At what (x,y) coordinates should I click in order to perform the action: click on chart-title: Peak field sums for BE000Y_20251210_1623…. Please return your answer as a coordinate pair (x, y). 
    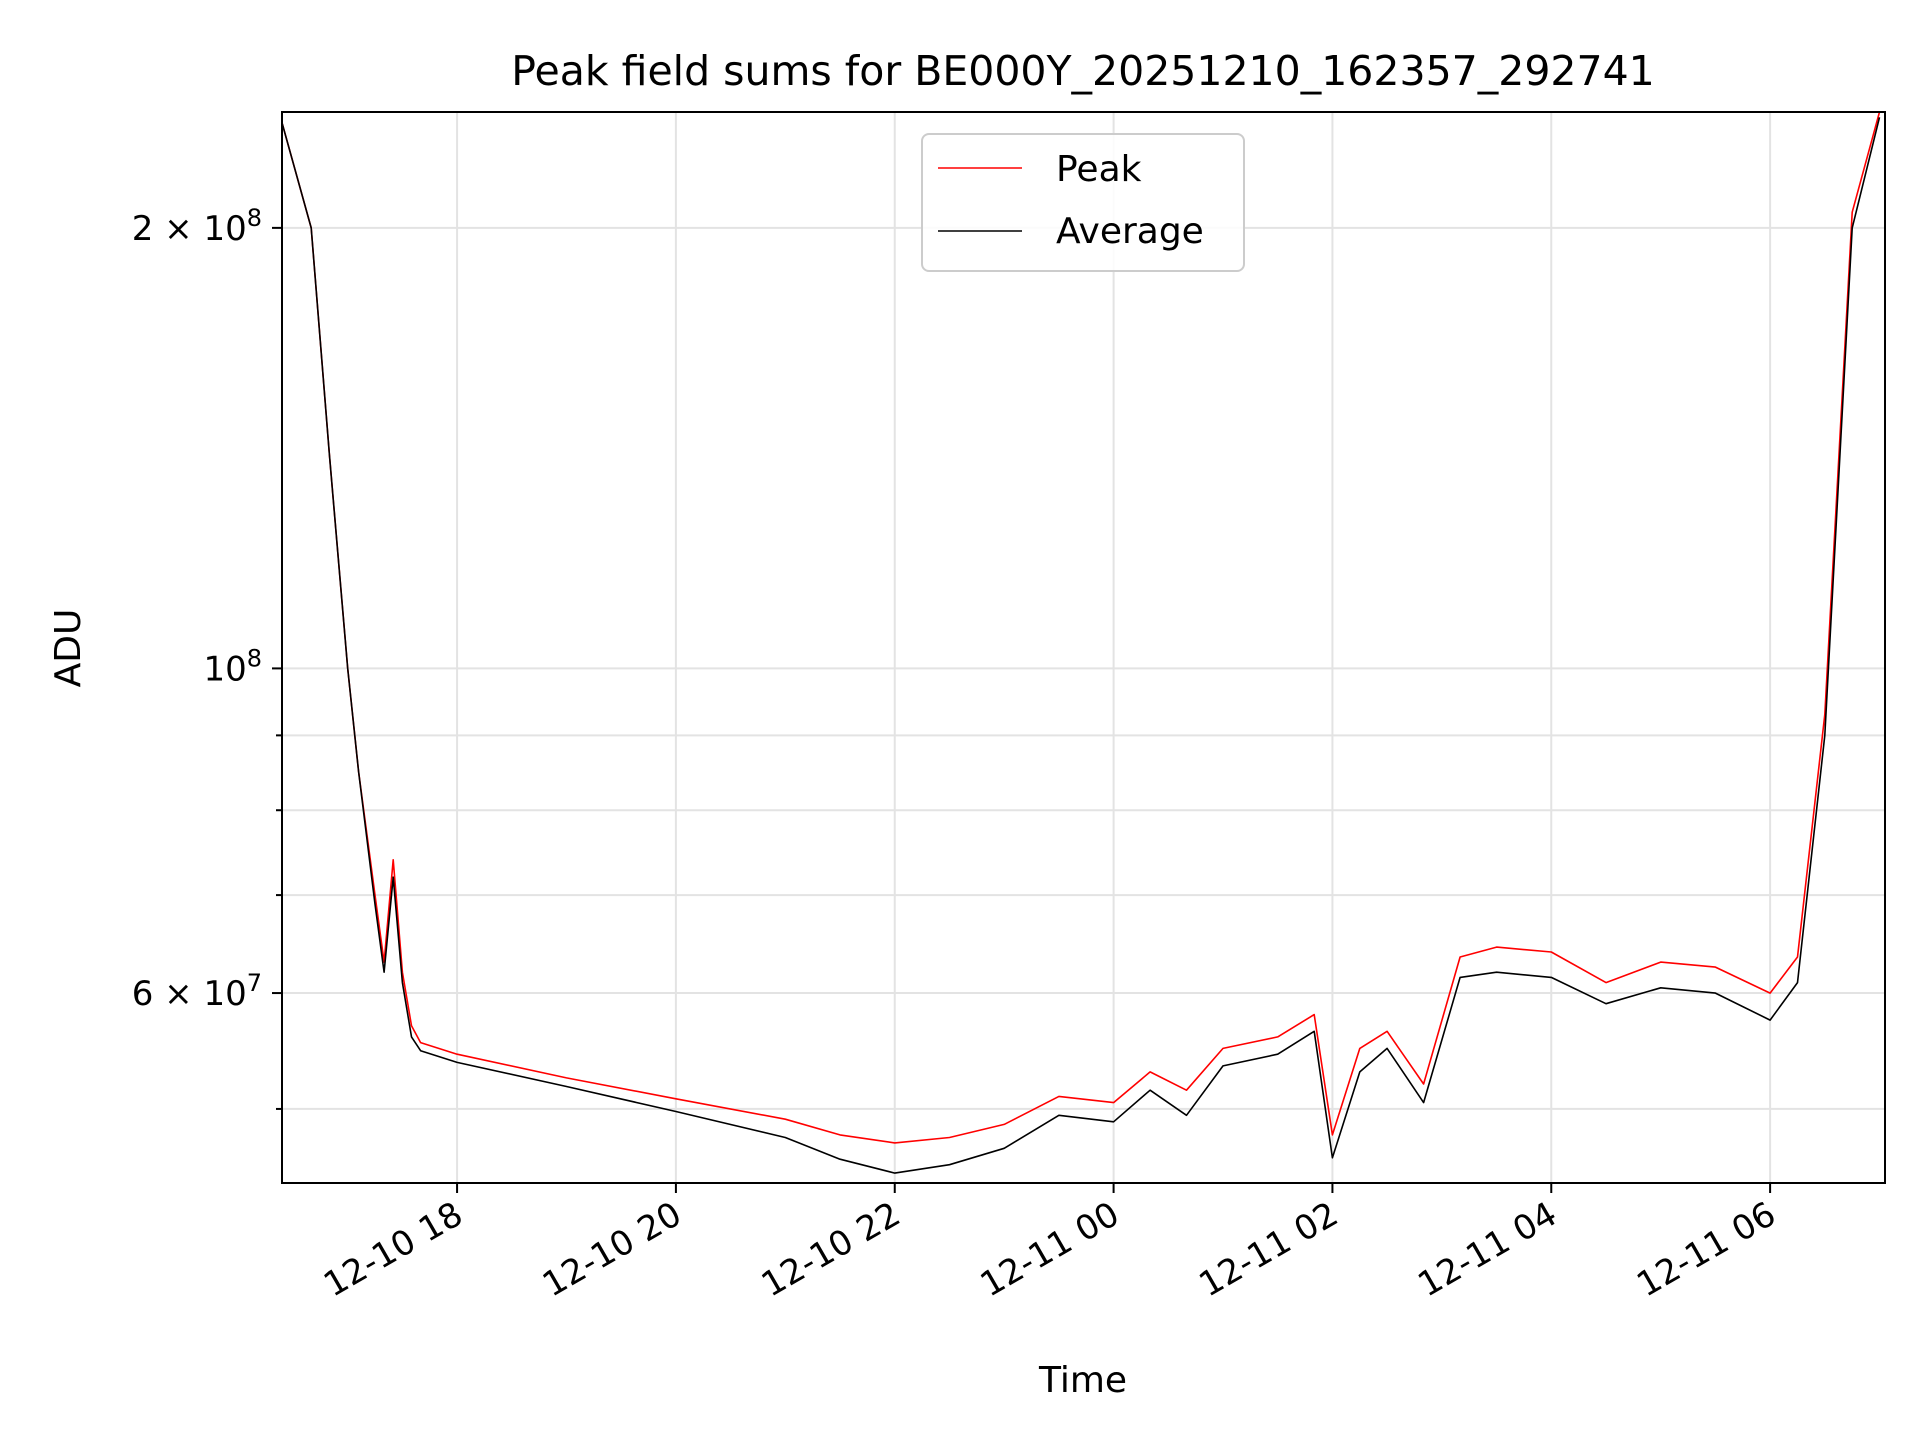
    Looking at the image, I should click on (1083, 71).